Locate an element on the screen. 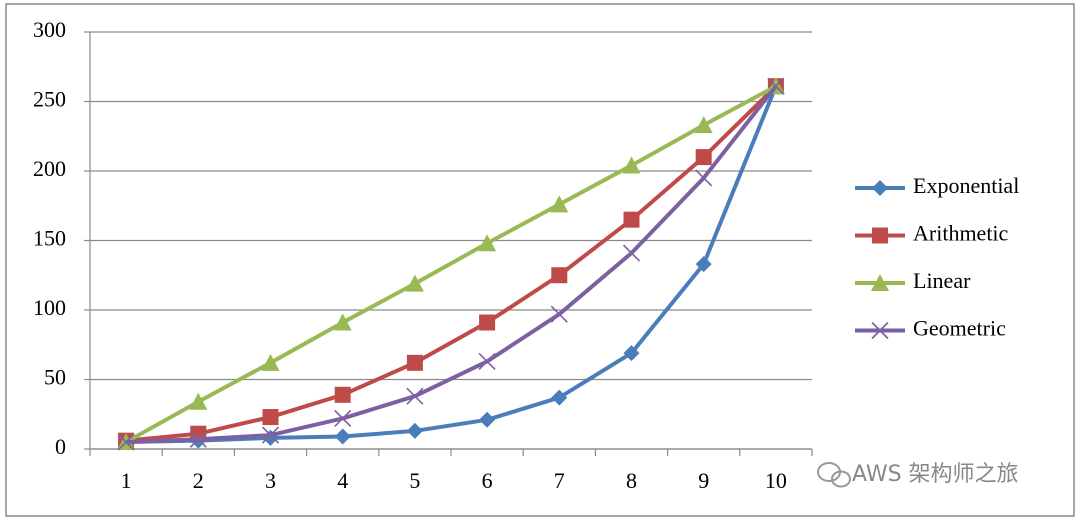  y-tick-label: 200 is located at coordinates (49, 168).